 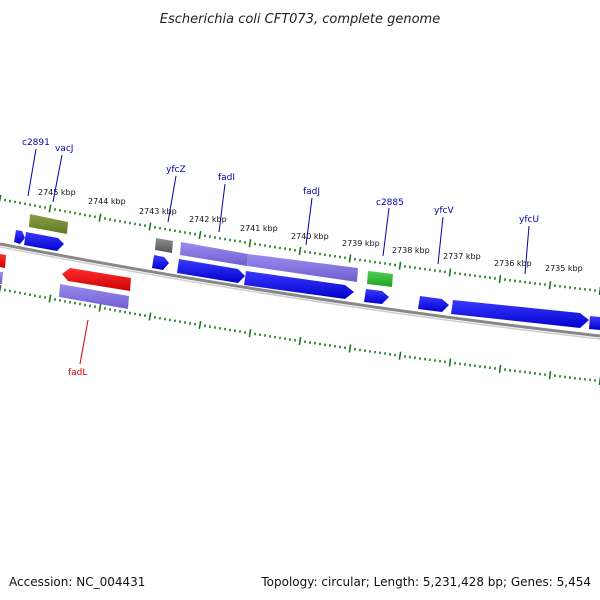 I want to click on gene-feature-fadl-purple, so click(x=94, y=296).